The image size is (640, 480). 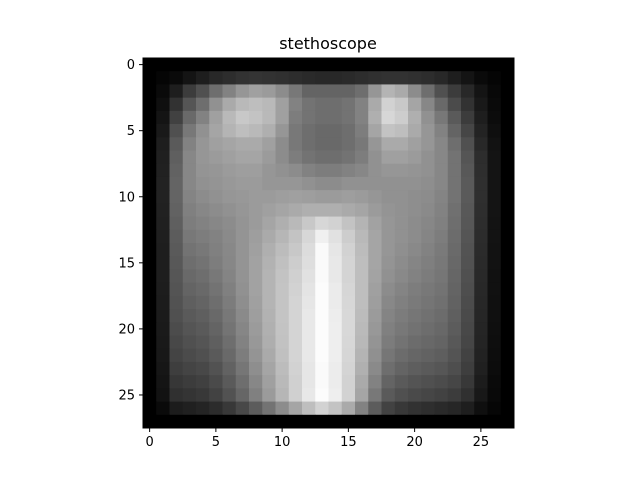 What do you see at coordinates (130, 230) in the screenshot?
I see `y-axis: 0 5 10 15 20 25` at bounding box center [130, 230].